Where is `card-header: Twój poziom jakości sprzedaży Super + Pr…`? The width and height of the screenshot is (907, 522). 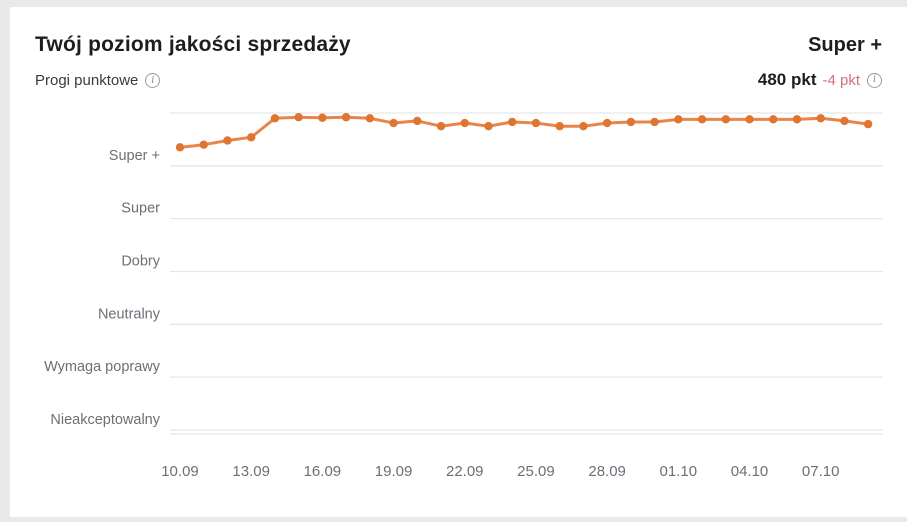
card-header: Twój poziom jakości sprzedaży Super + Pr… is located at coordinates (458, 61).